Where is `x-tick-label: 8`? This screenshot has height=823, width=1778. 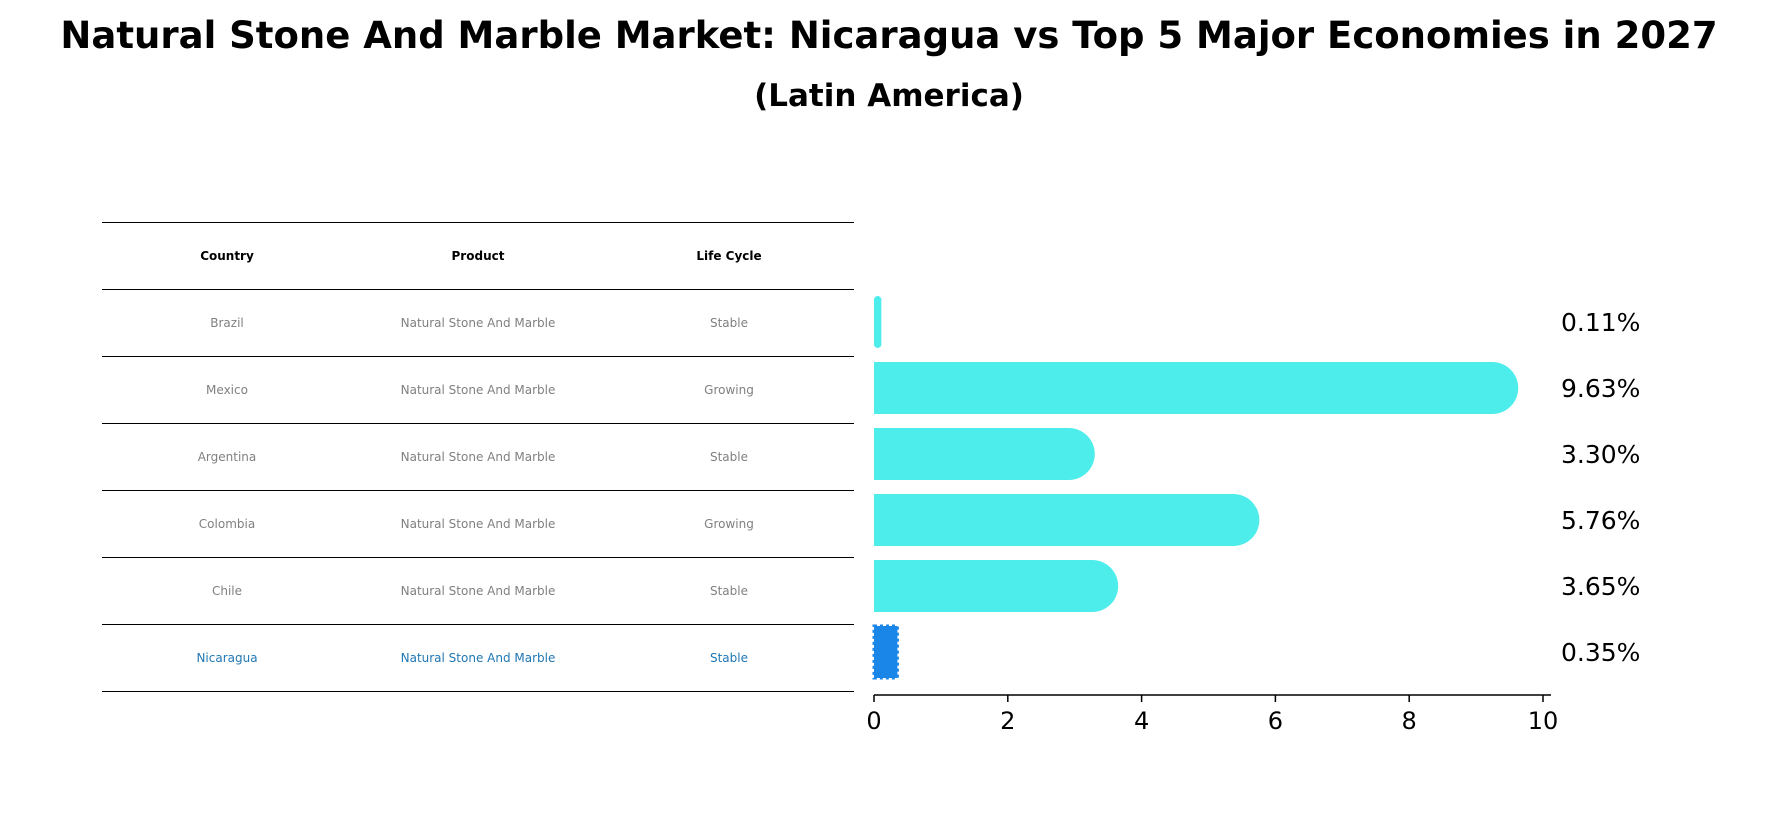 x-tick-label: 8 is located at coordinates (1409, 721).